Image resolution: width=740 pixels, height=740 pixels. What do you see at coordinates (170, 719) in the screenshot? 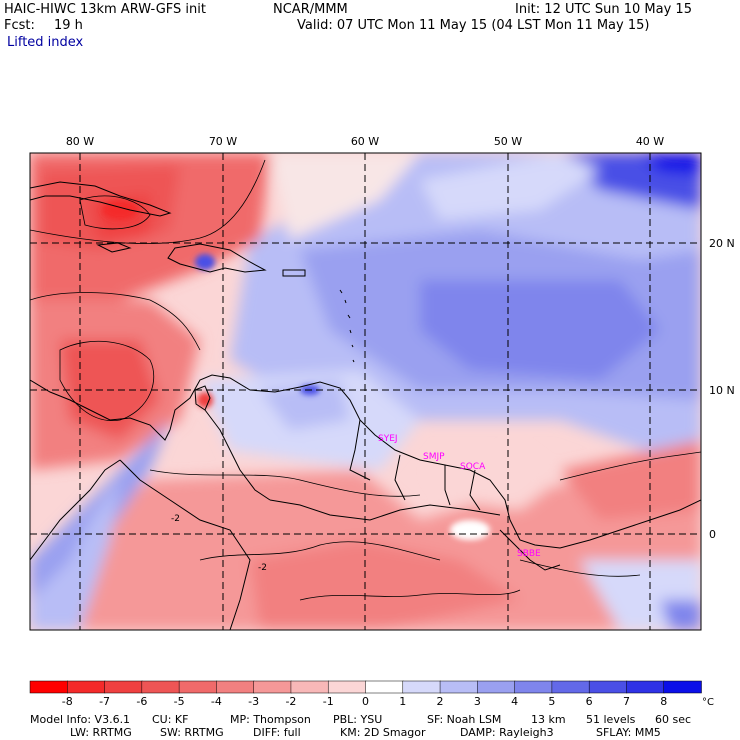
I see `cumulus-scheme: CU: KF` at bounding box center [170, 719].